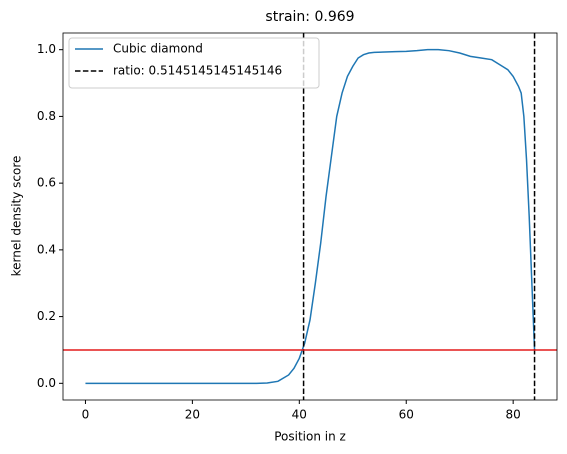  What do you see at coordinates (406, 415) in the screenshot?
I see `x-tick-label: 60` at bounding box center [406, 415].